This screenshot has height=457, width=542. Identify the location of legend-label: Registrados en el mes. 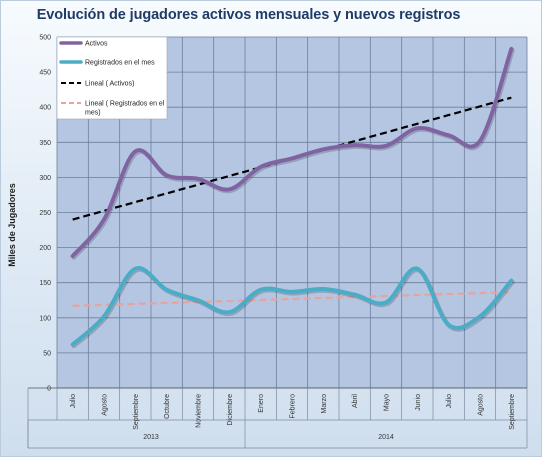
(120, 63).